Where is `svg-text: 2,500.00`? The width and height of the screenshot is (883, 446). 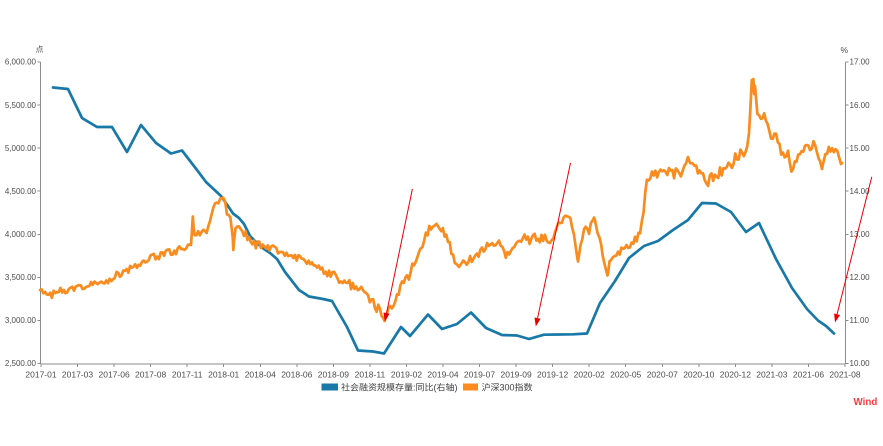
svg-text: 2,500.00 is located at coordinates (21, 363).